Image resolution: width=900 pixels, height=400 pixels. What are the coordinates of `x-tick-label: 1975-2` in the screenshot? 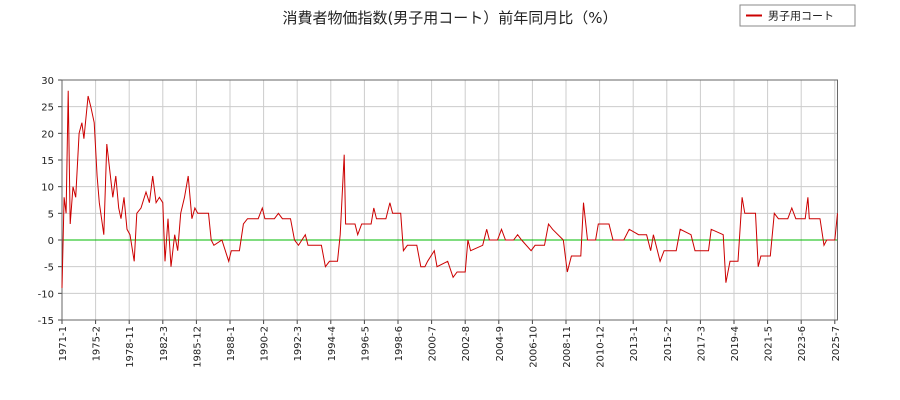 It's located at (97, 343).